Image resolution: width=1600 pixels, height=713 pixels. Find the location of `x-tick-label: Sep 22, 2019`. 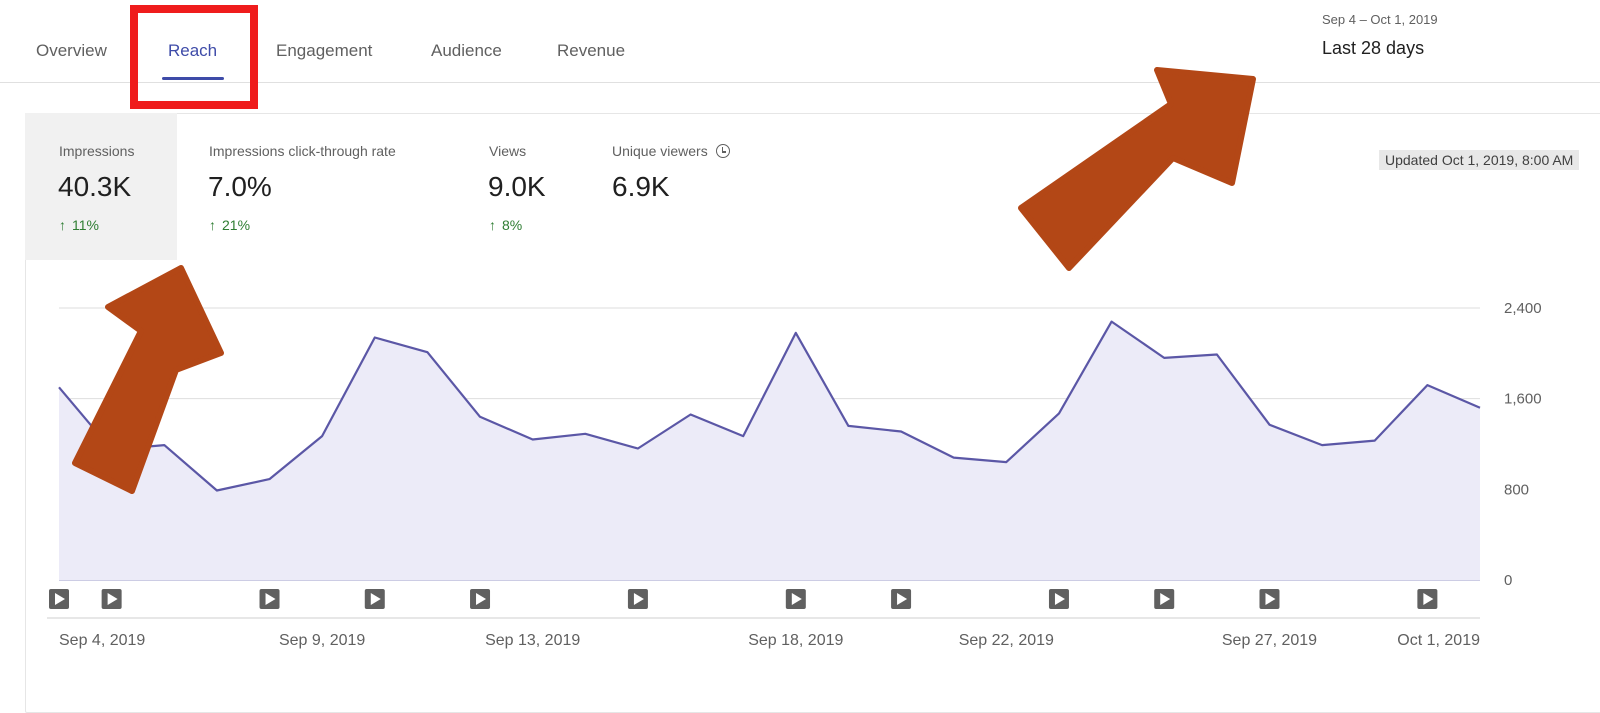

x-tick-label: Sep 22, 2019 is located at coordinates (1006, 640).